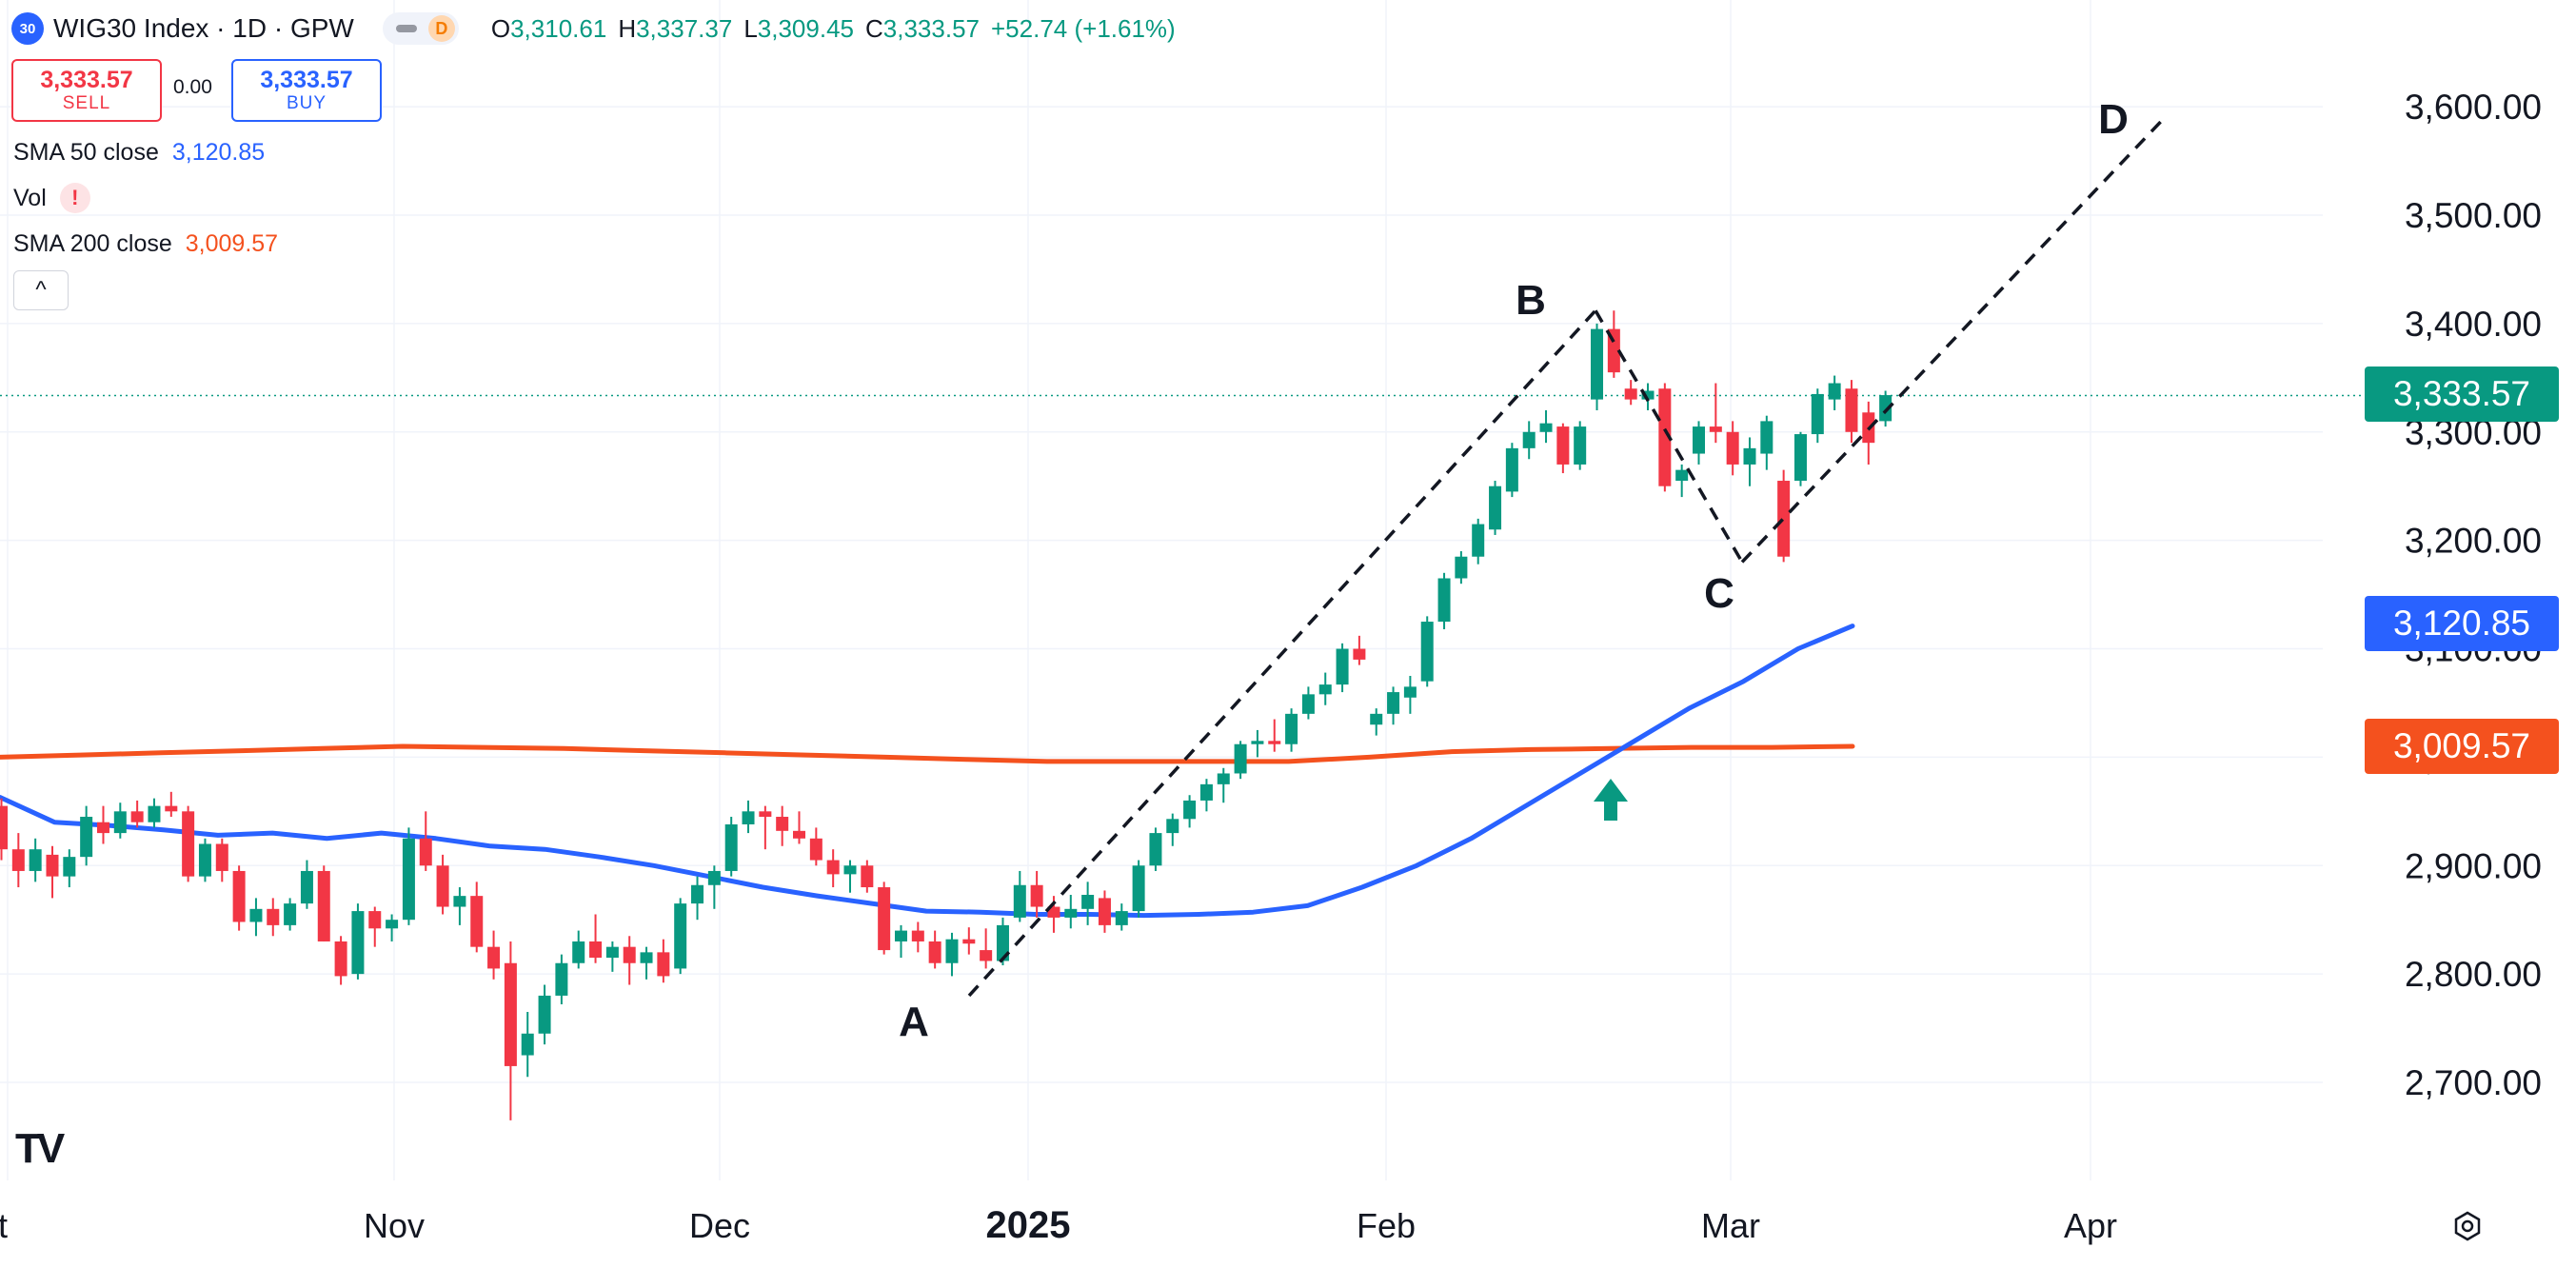  I want to click on sell-label: SELL, so click(86, 103).